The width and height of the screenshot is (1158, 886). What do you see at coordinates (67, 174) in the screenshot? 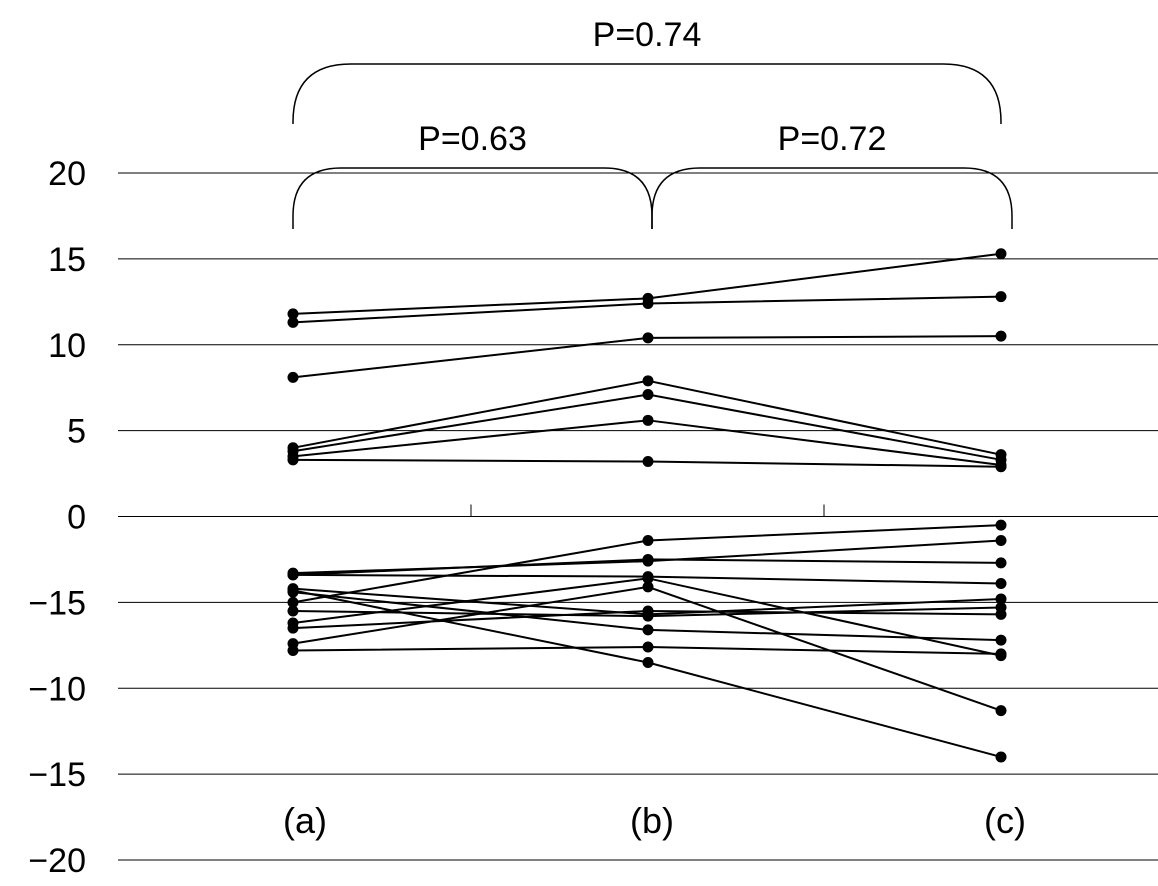
I see `y-tick-label: 20` at bounding box center [67, 174].